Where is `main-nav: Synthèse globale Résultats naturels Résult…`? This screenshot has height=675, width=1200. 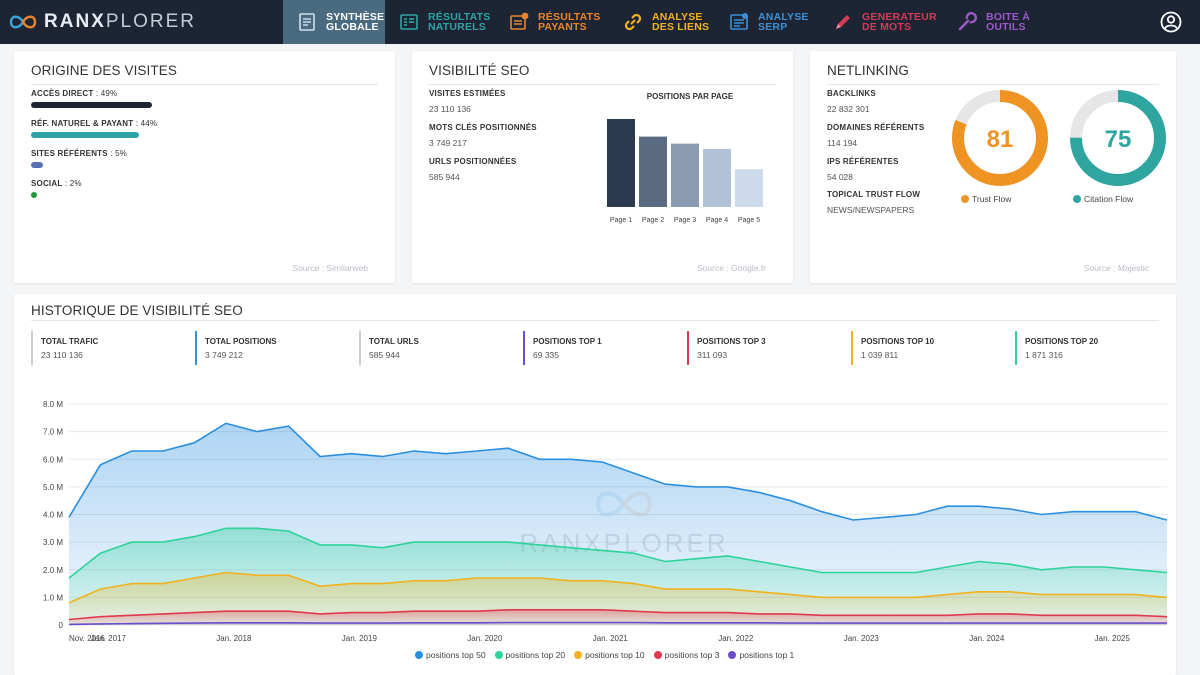
main-nav: Synthèse globale Résultats naturels Résult… is located at coordinates (663, 22).